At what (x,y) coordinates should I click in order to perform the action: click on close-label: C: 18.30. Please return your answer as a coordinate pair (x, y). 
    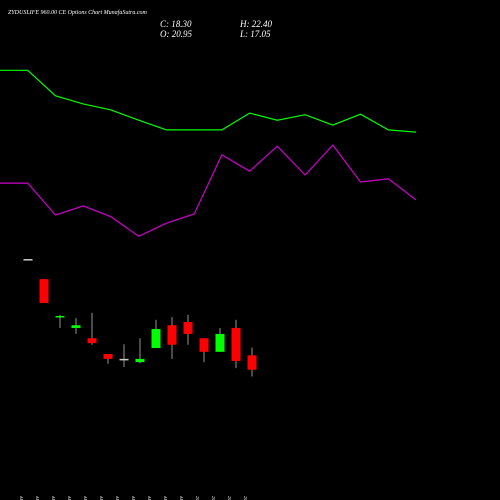
    Looking at the image, I should click on (176, 24).